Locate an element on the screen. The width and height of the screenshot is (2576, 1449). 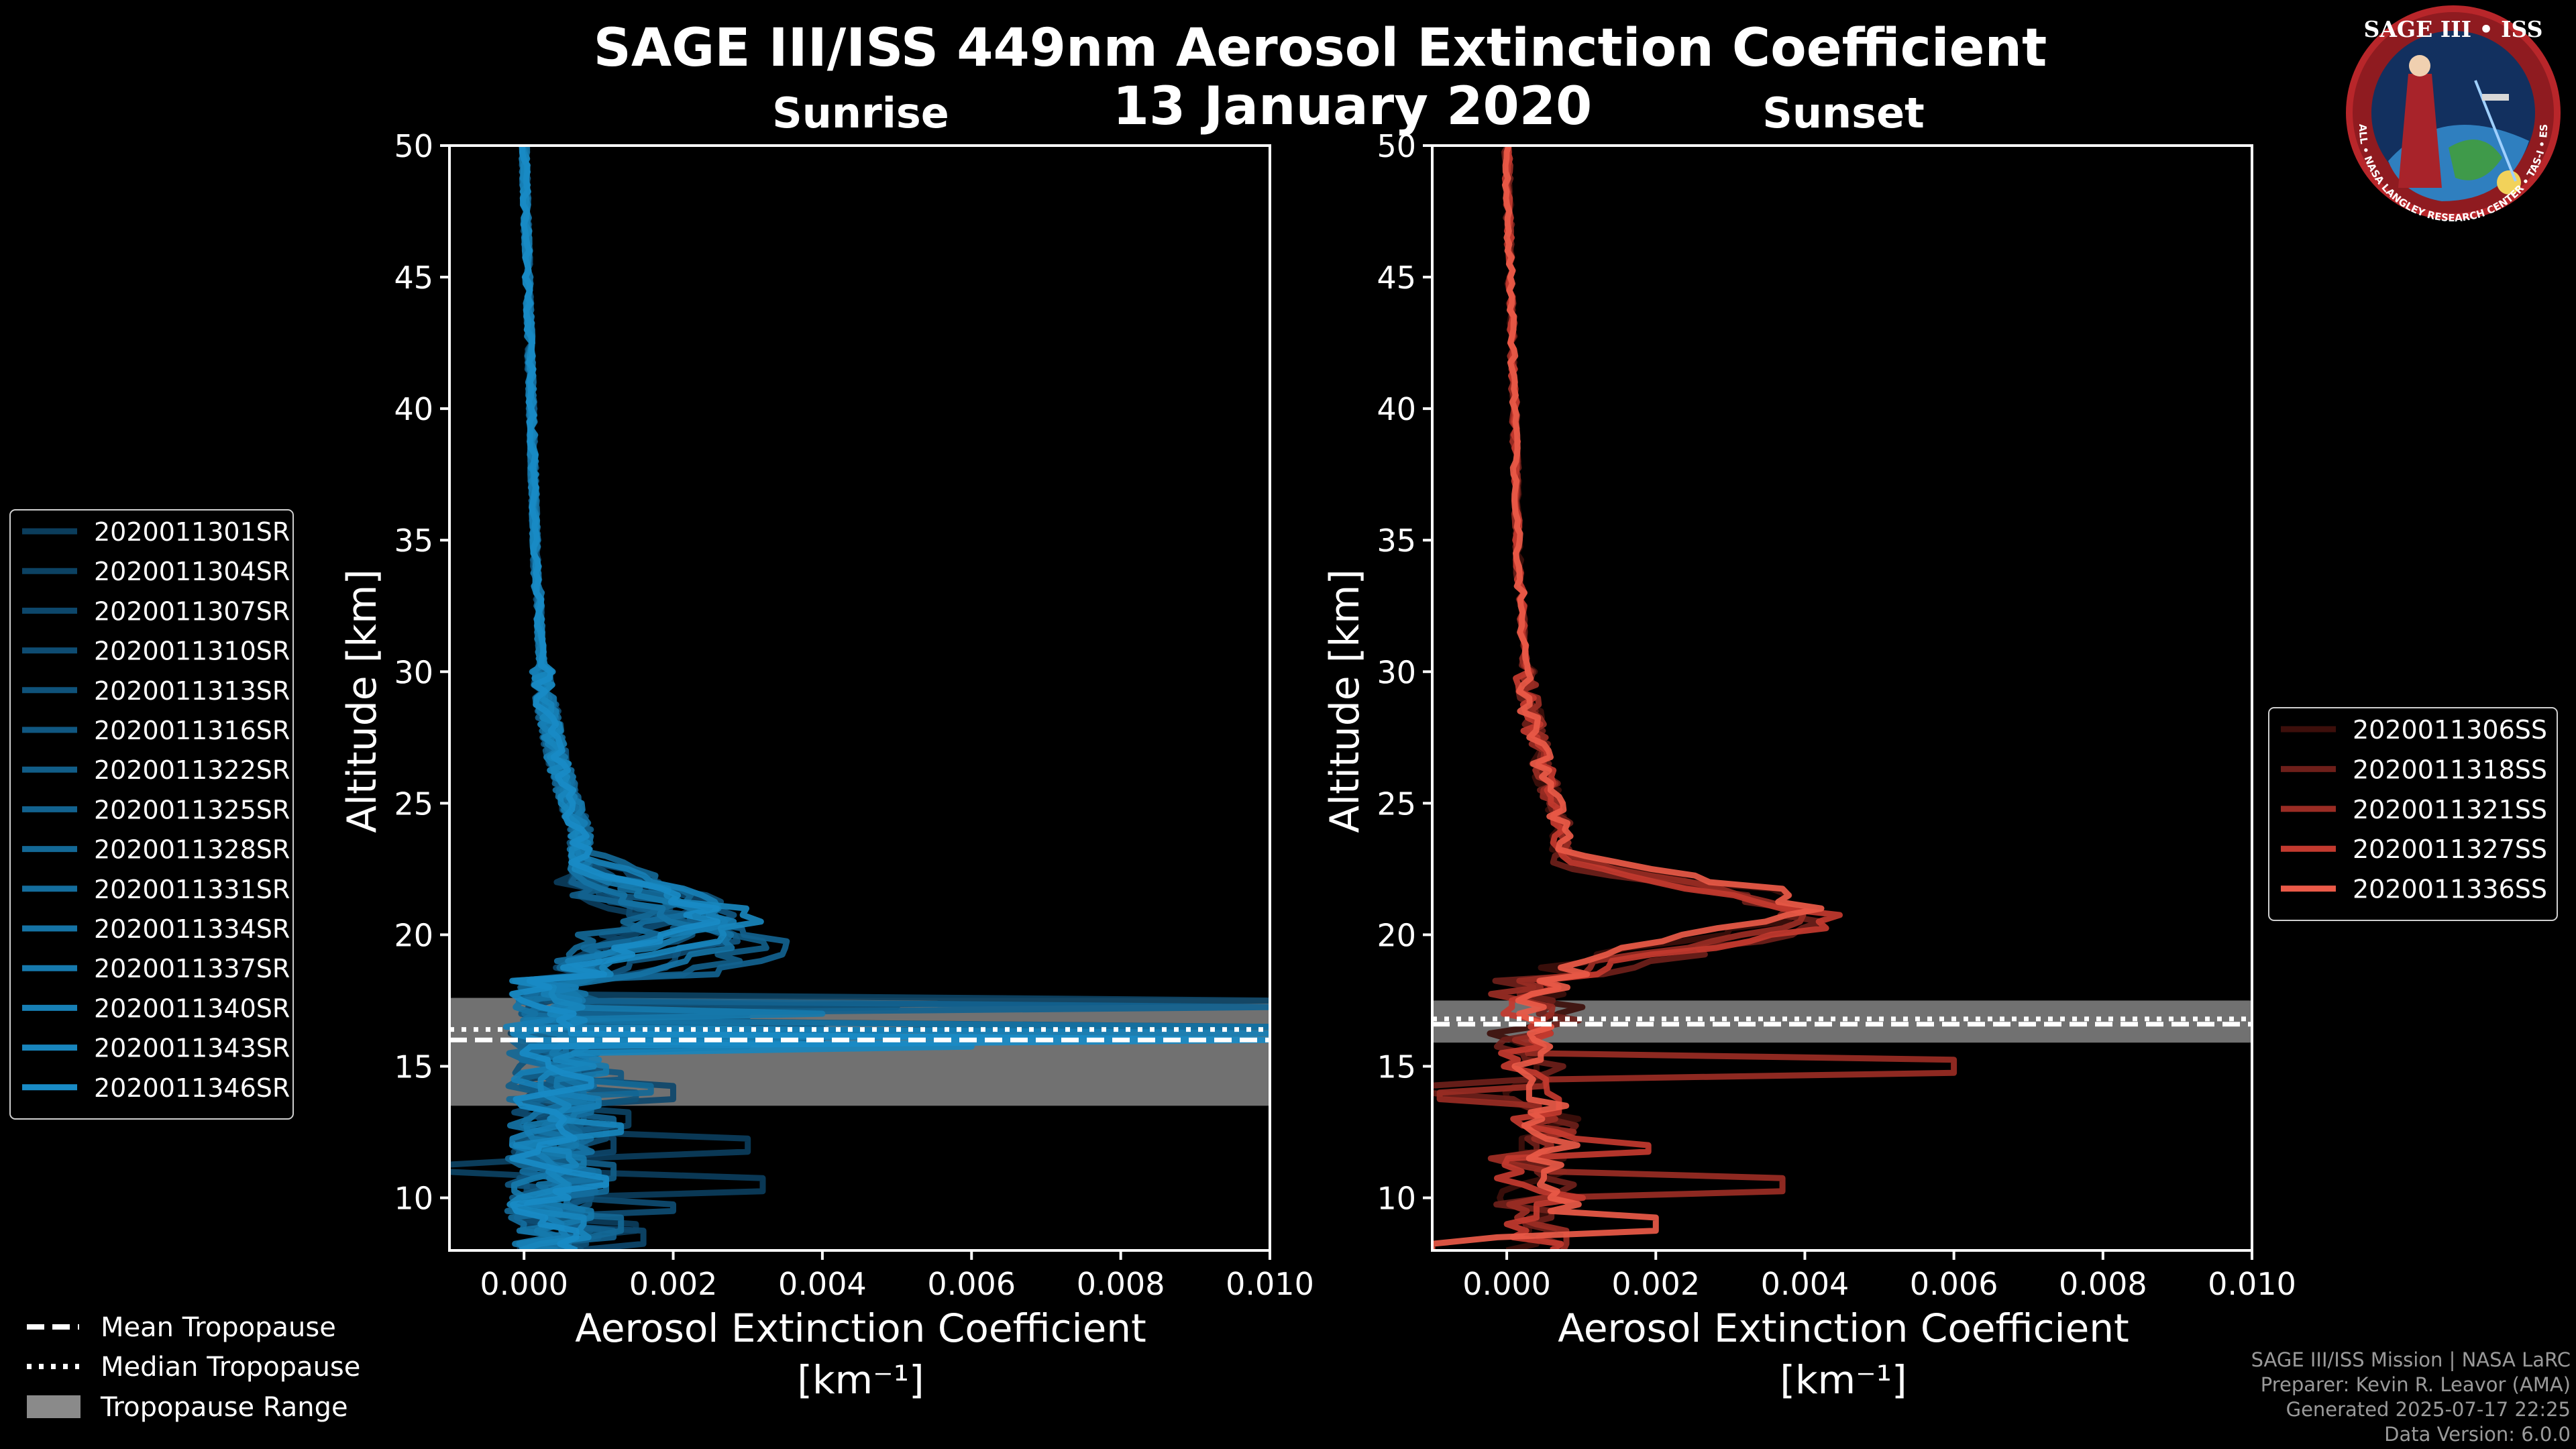
credit-line-3: Generated 2025-07-17 22:25 is located at coordinates (2428, 1409).